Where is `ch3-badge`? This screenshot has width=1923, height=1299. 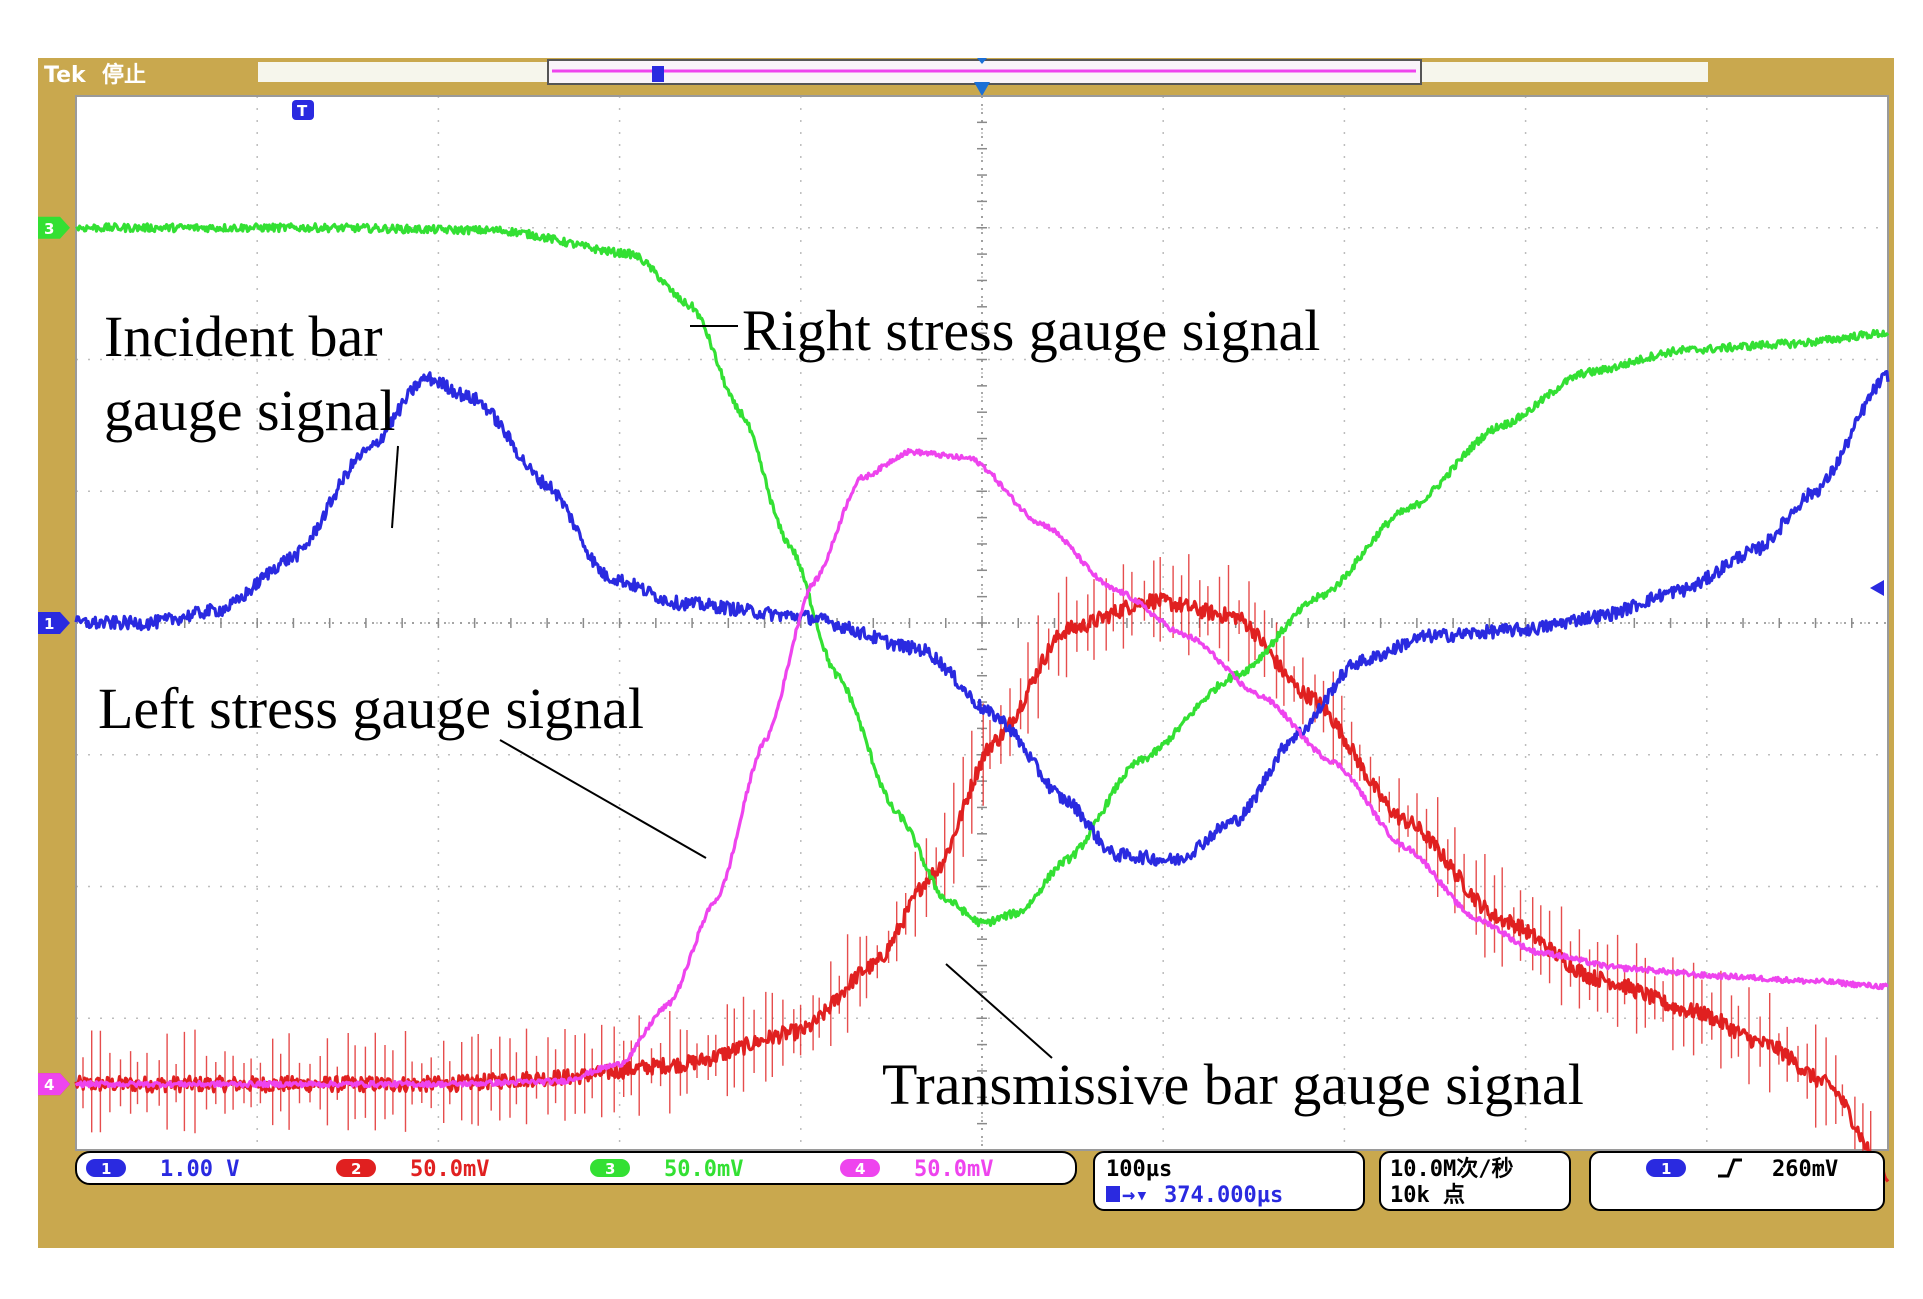 ch3-badge is located at coordinates (610, 1168).